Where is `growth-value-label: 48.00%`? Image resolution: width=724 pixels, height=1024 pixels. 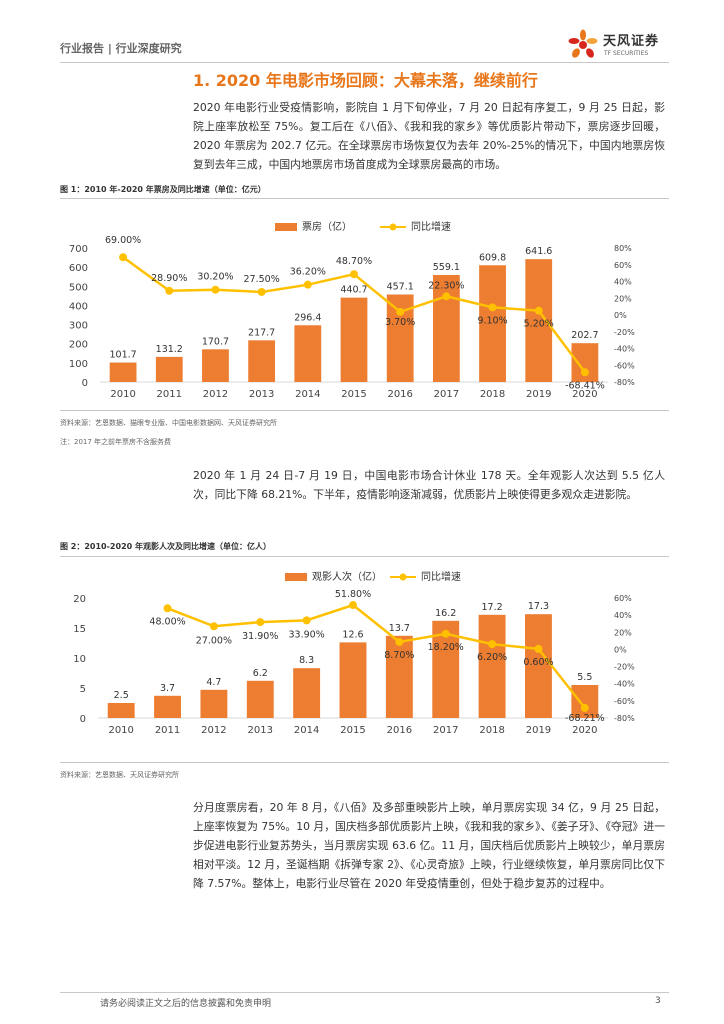
growth-value-label: 48.00% is located at coordinates (167, 621).